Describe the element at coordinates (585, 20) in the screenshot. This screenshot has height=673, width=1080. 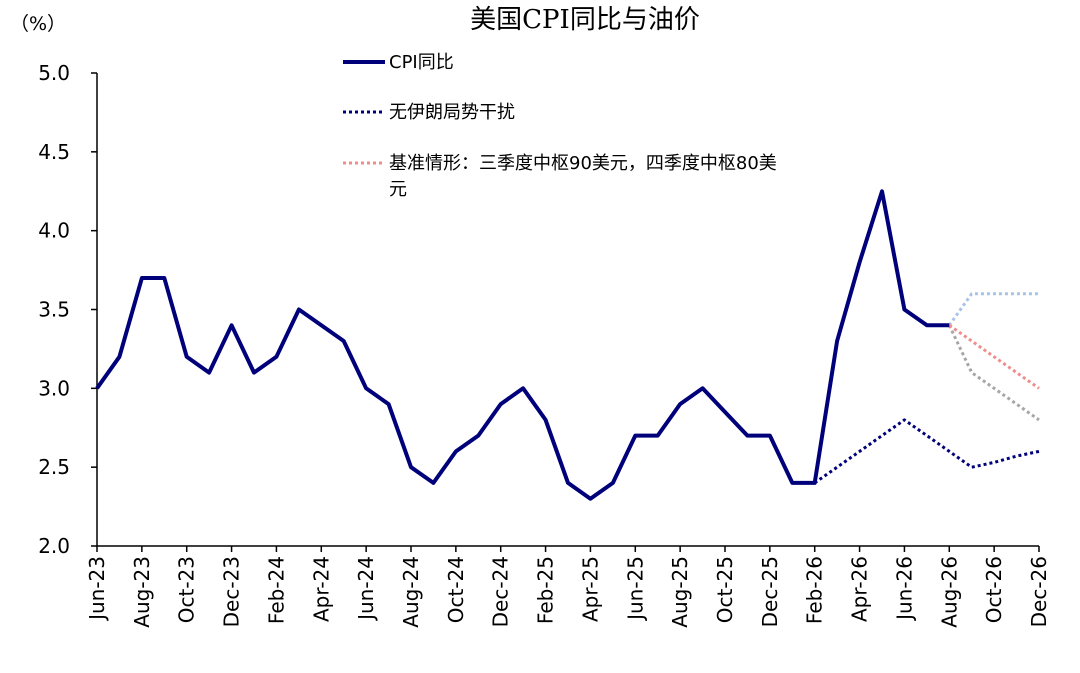
I see `chart-title: 美国CPI同比与油价` at that location.